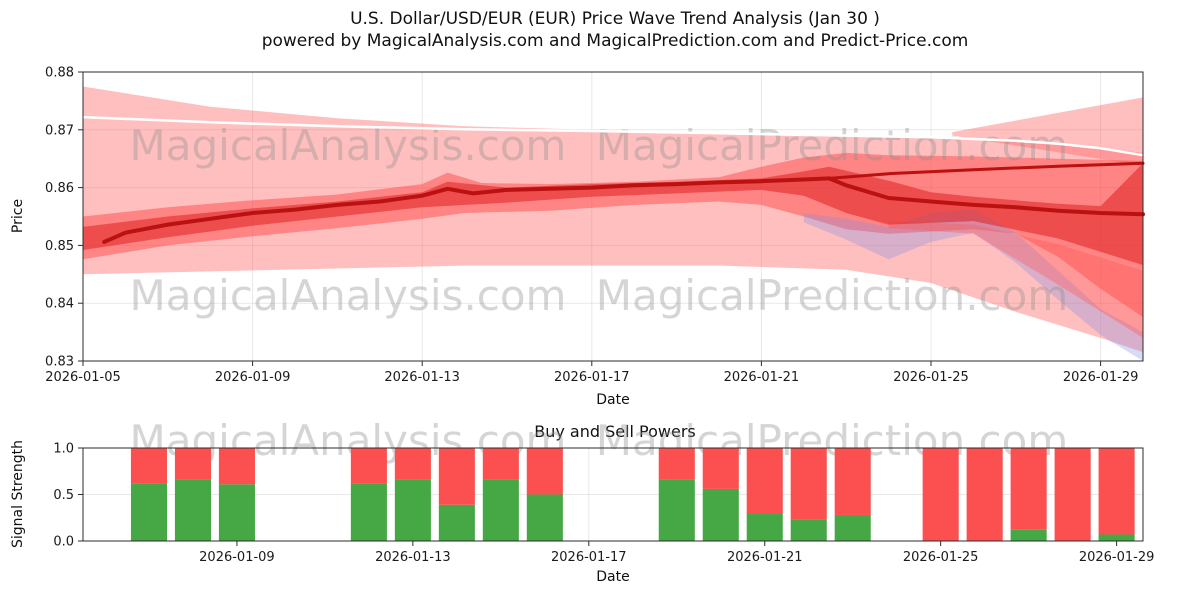  What do you see at coordinates (592, 377) in the screenshot?
I see `price-xtick-label: 2026-01-17` at bounding box center [592, 377].